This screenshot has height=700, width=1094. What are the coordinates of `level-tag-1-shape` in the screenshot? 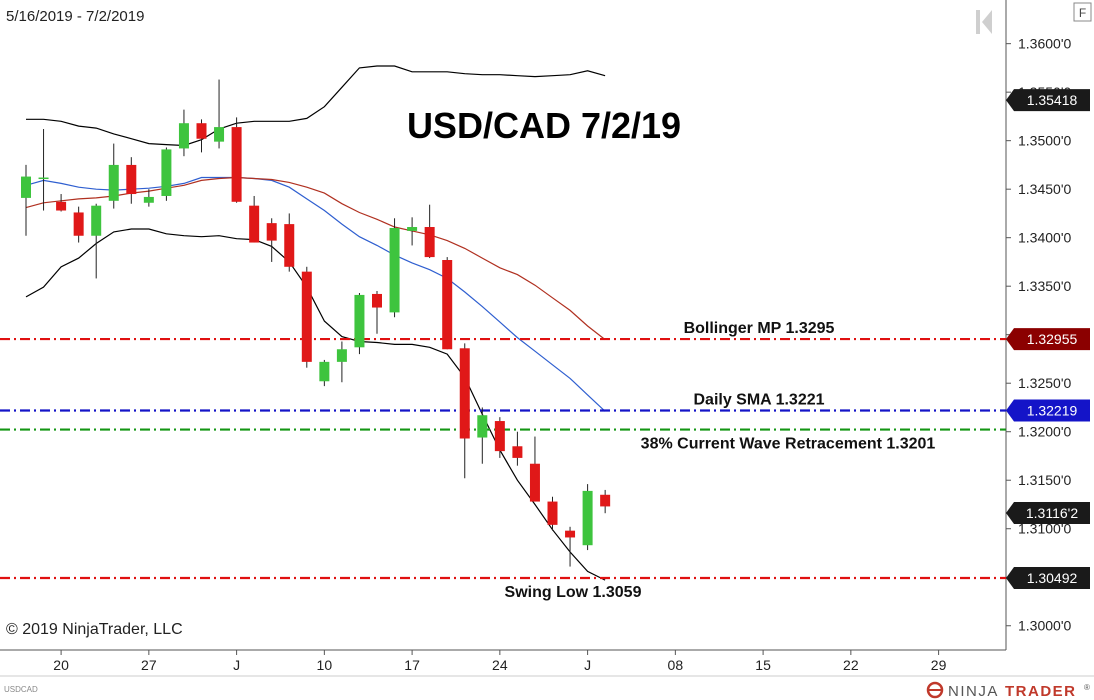 It's located at (1048, 410).